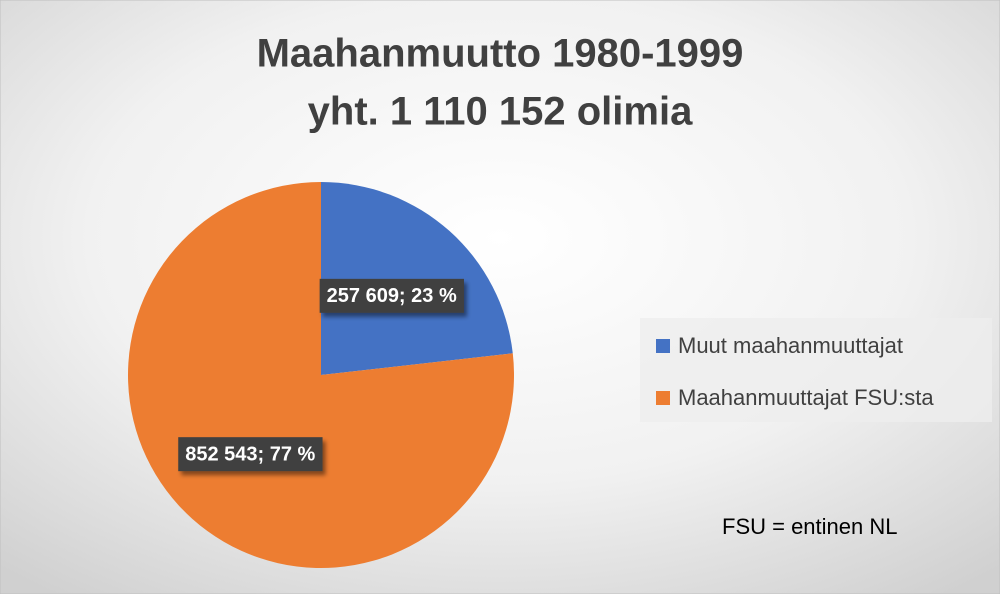  I want to click on legend-label: Maahanmuuttajat FSU:sta, so click(806, 397).